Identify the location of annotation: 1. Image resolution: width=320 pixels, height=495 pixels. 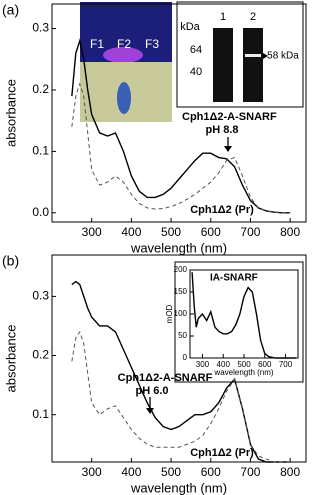
(223, 17).